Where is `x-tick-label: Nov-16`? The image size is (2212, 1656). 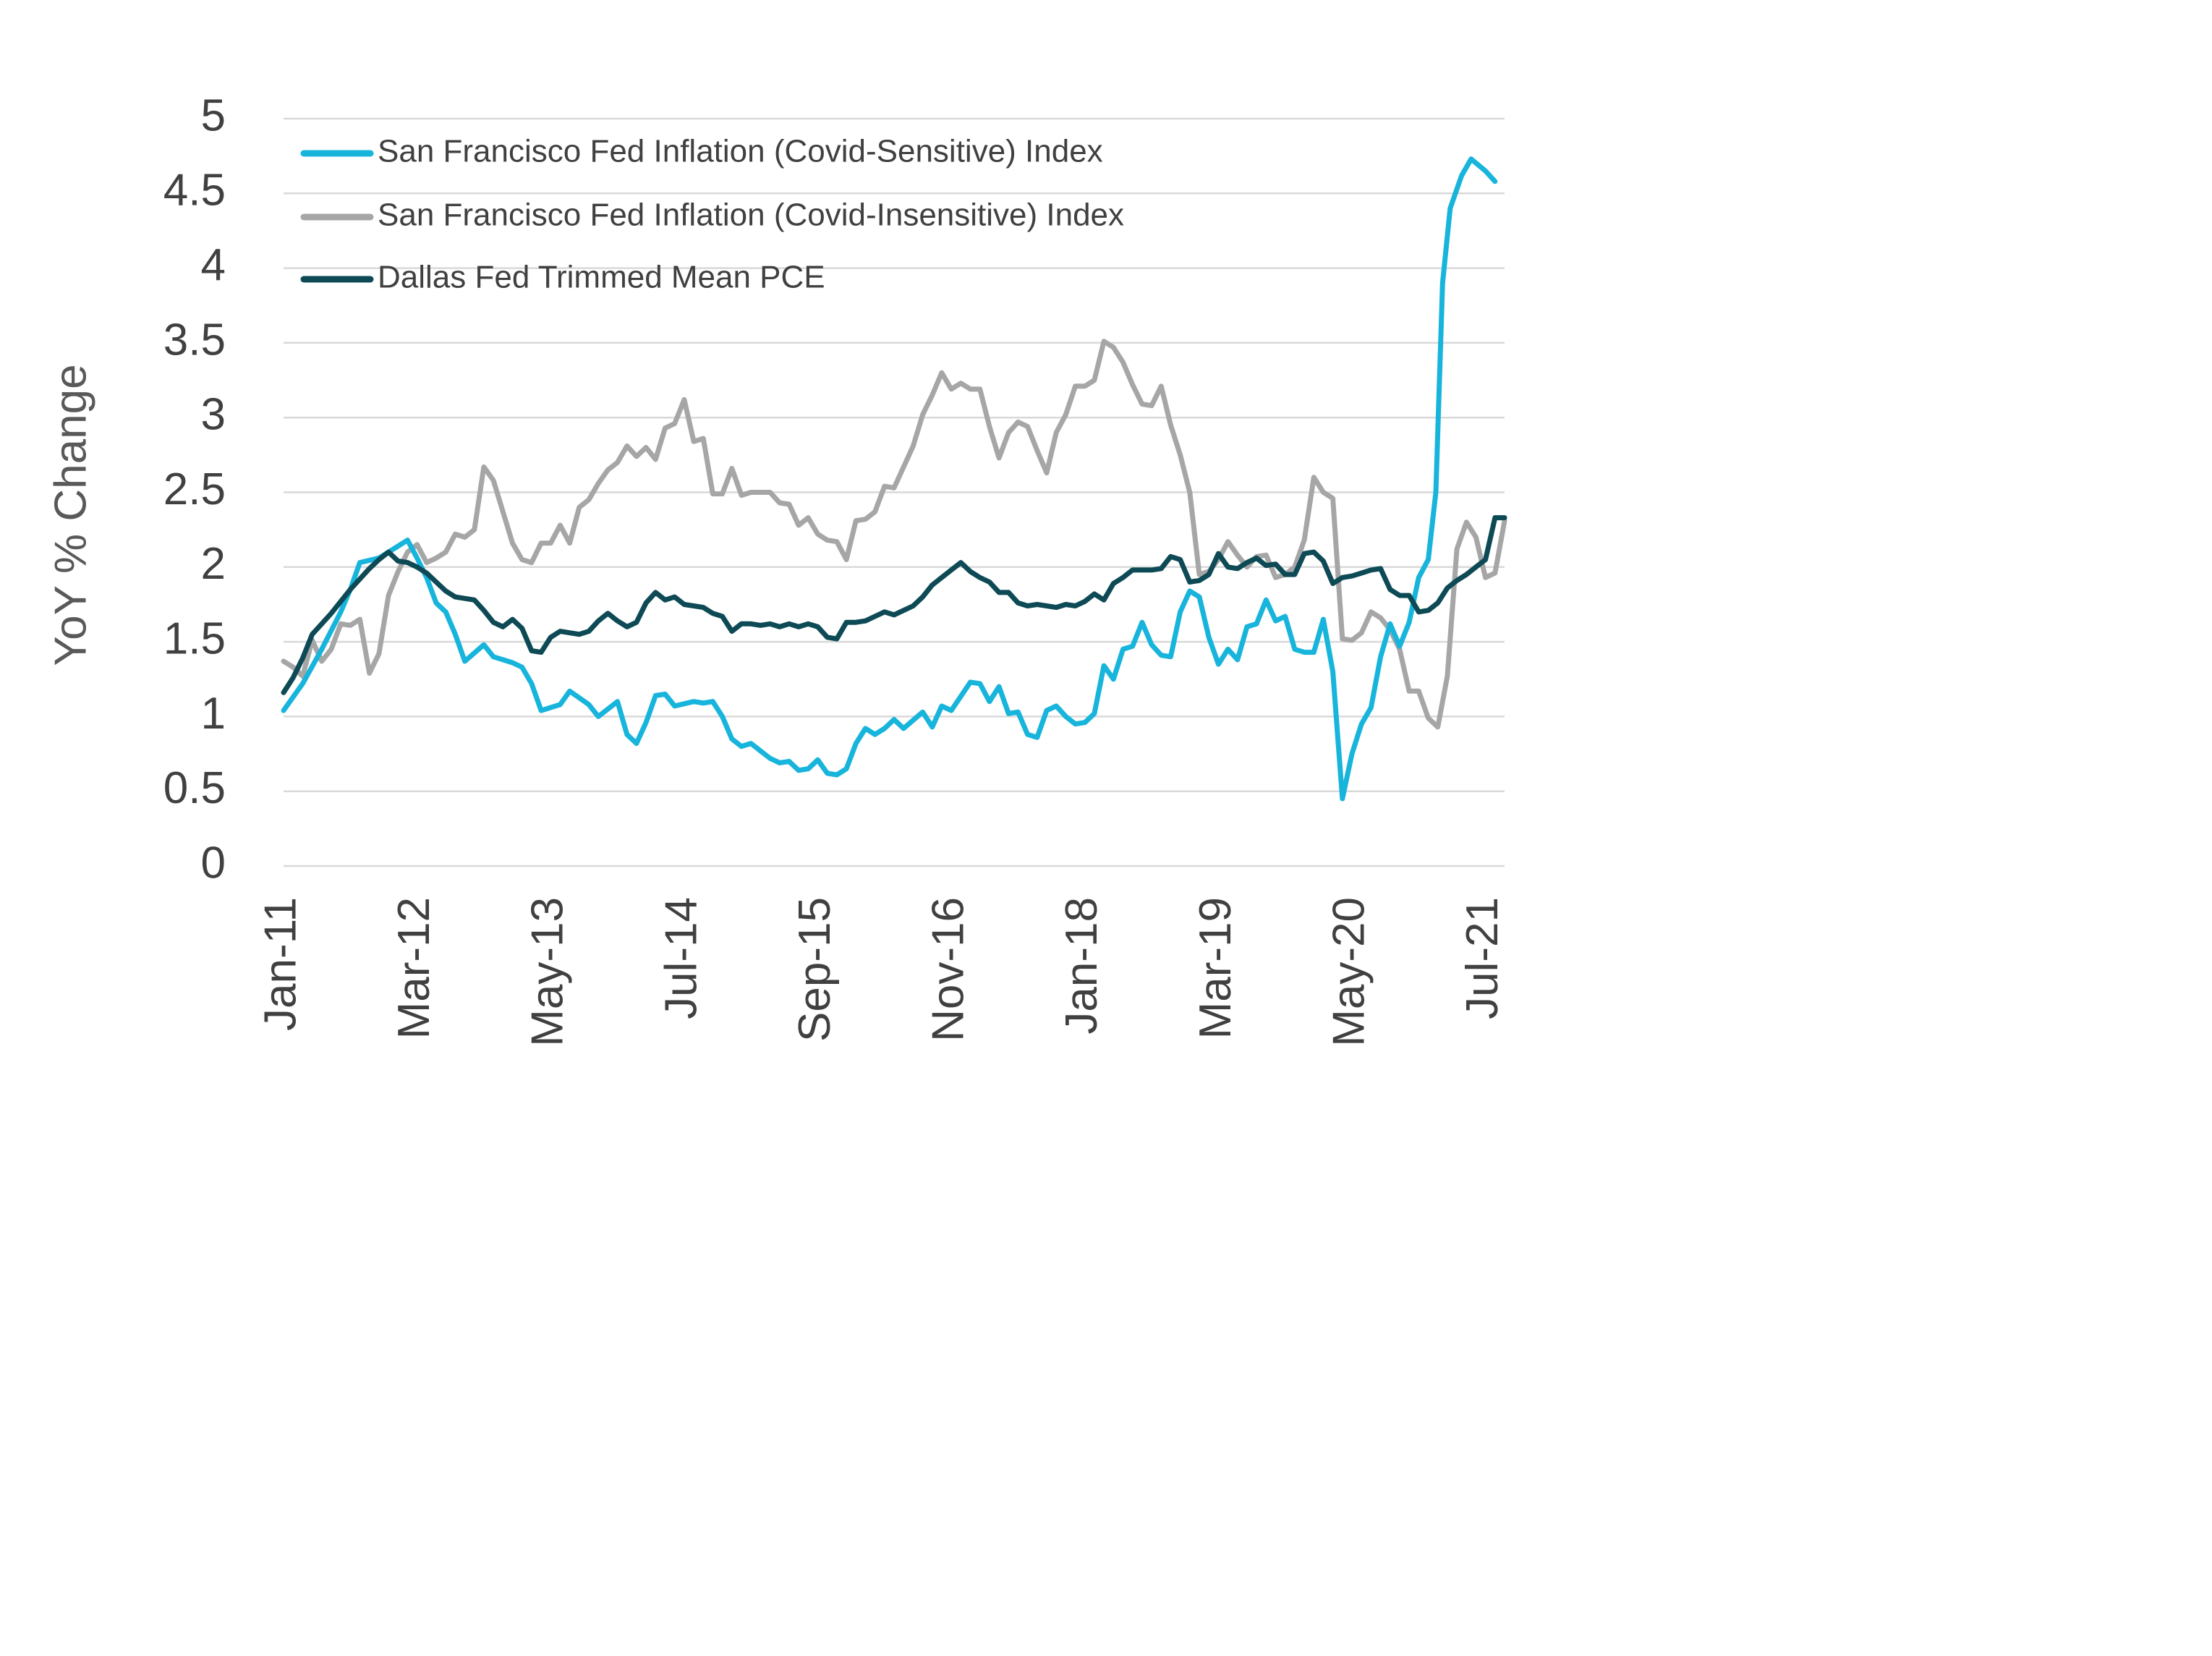
x-tick-label: Nov-16 is located at coordinates (949, 969).